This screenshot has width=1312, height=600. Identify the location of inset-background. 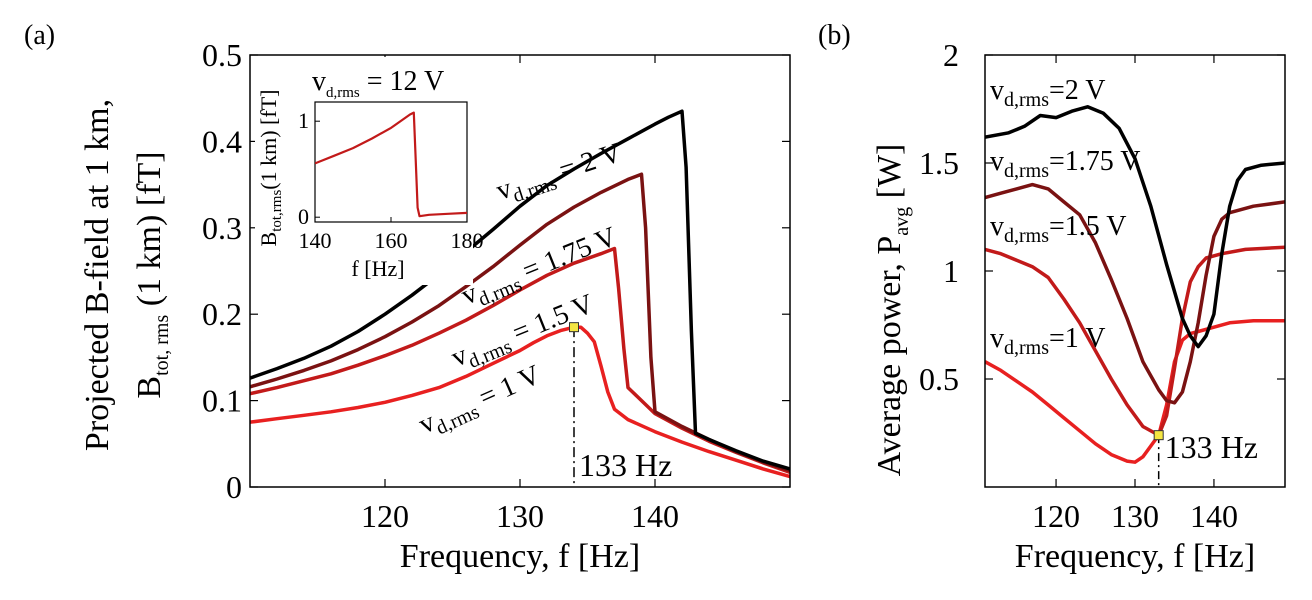
(364, 171).